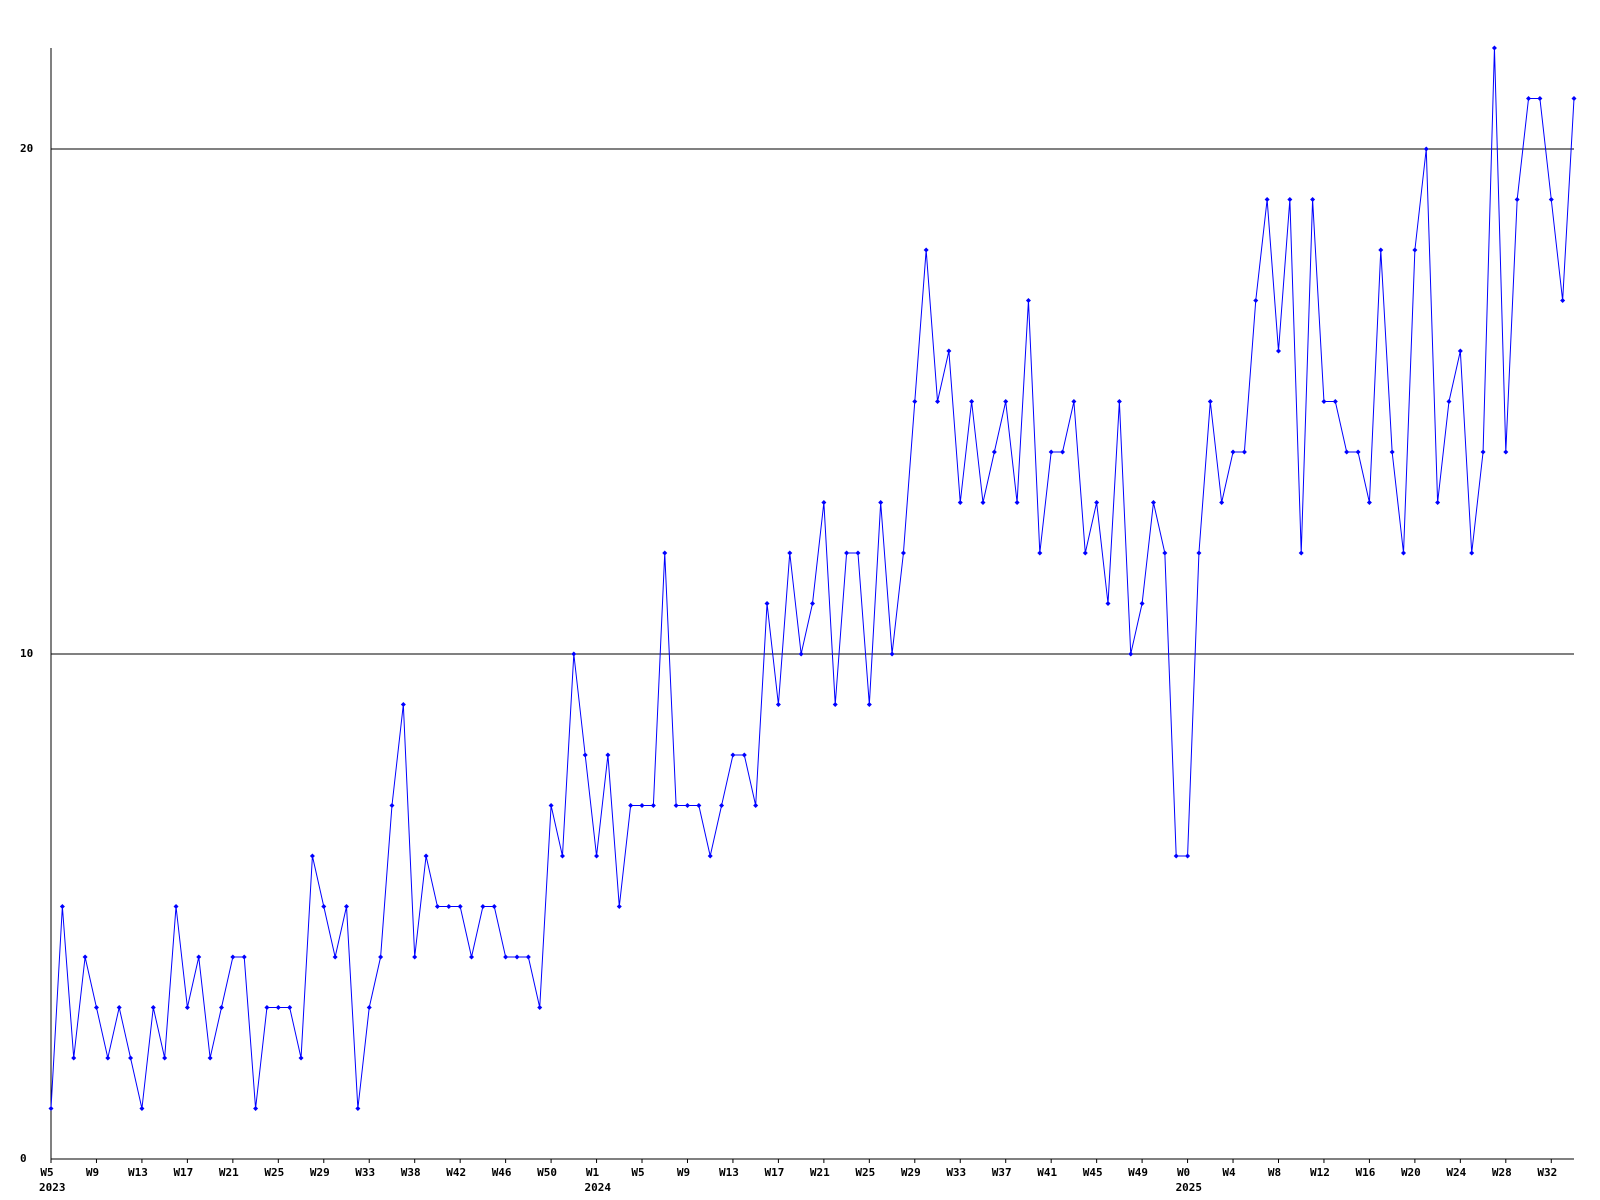 This screenshot has height=1200, width=1600. I want to click on x-tick-label: W25, so click(274, 1172).